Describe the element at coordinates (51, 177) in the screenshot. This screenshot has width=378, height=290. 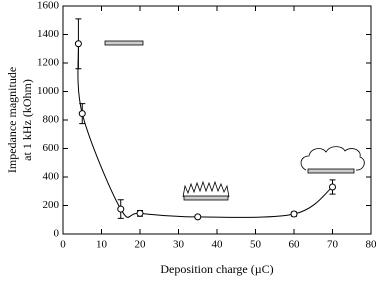
I see `y-tick-label: 400` at that location.